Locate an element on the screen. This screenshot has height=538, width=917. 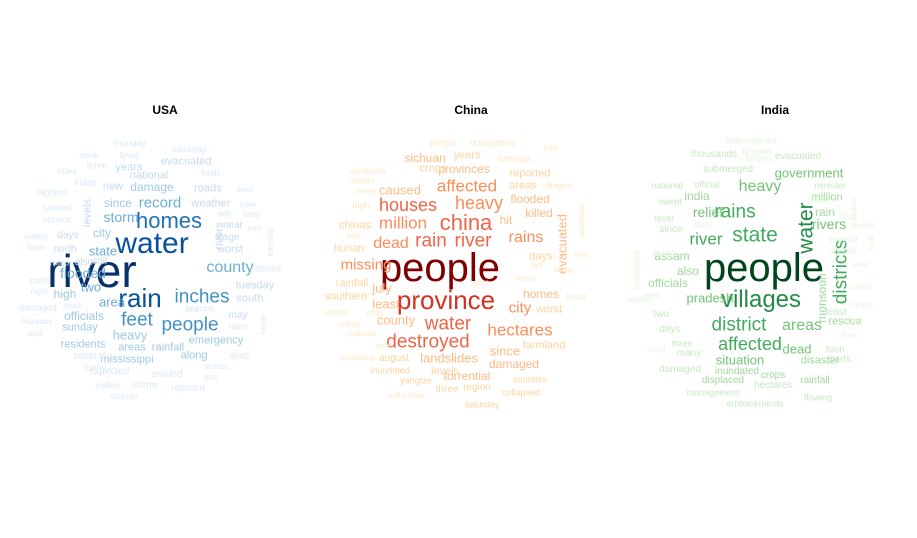
word-china-landslides: landslides is located at coordinates (449, 358).